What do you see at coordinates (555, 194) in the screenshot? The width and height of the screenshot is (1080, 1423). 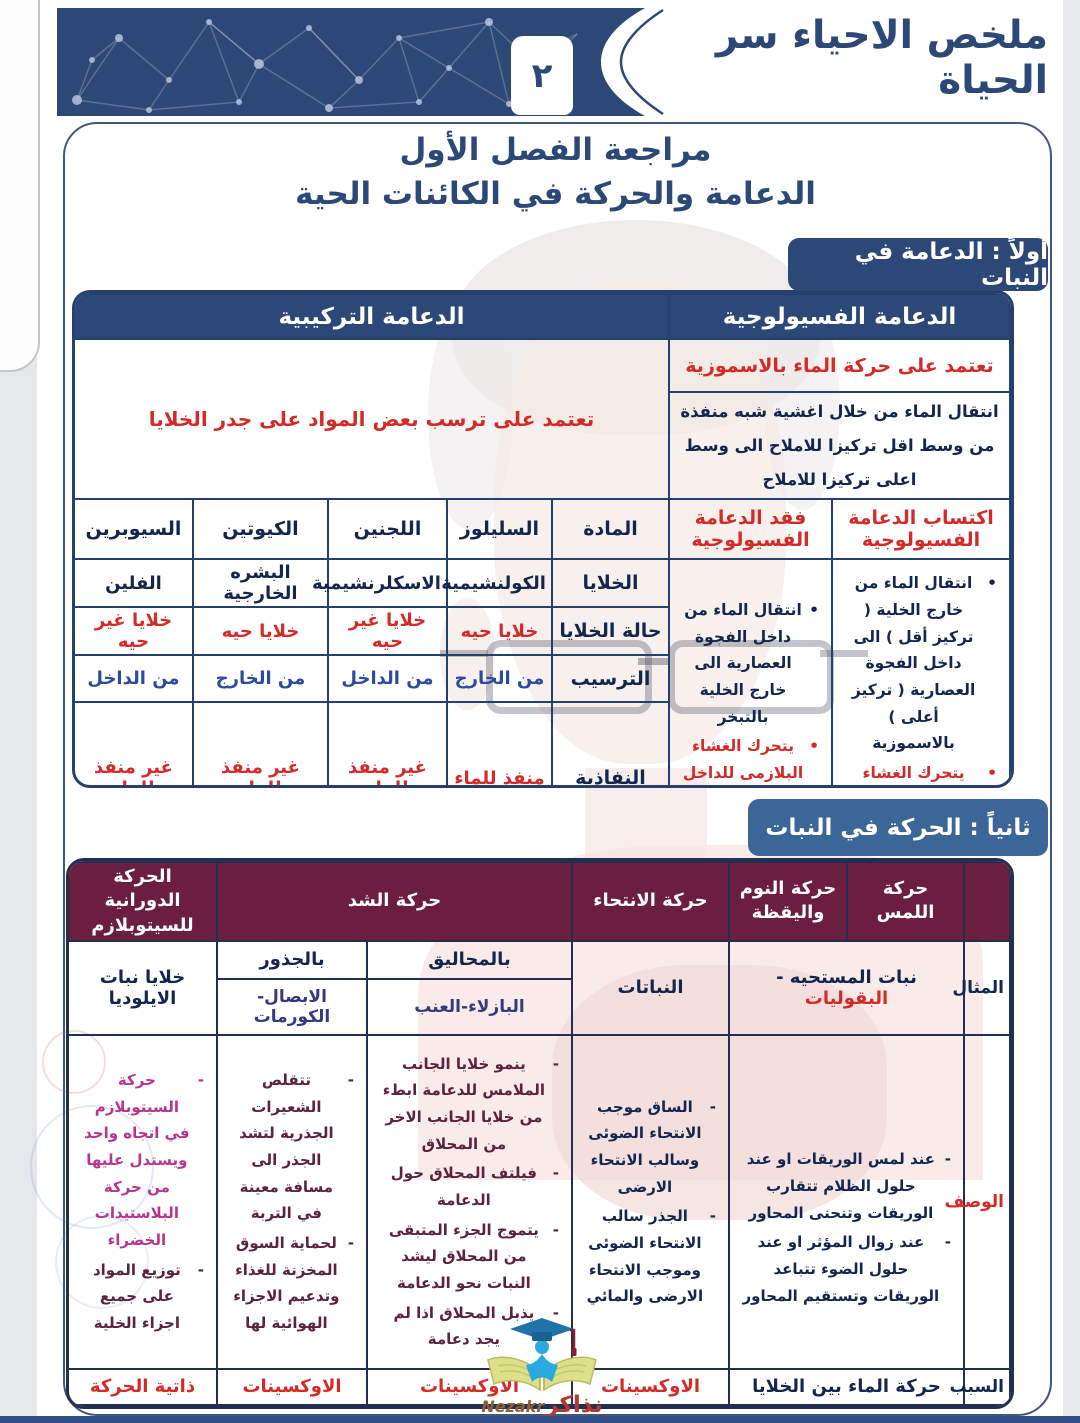 I see `review-title-line2: الدعامة والحركة في الكائنات الحية` at bounding box center [555, 194].